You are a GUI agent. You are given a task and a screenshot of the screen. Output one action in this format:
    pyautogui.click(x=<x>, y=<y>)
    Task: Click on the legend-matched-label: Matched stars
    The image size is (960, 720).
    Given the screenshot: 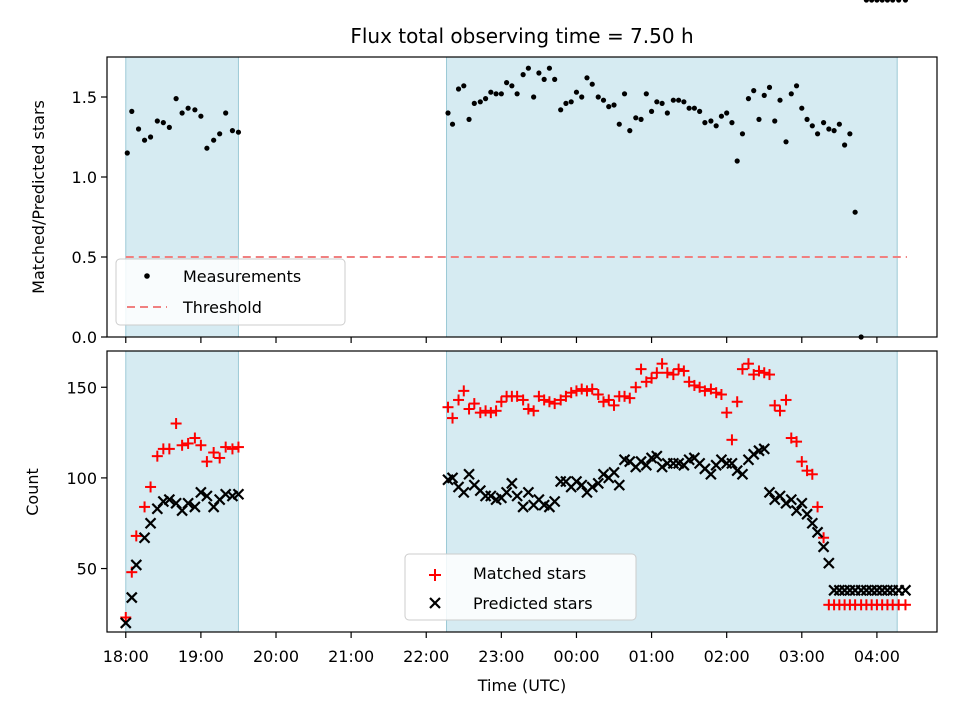 What is the action you would take?
    pyautogui.click(x=529, y=573)
    